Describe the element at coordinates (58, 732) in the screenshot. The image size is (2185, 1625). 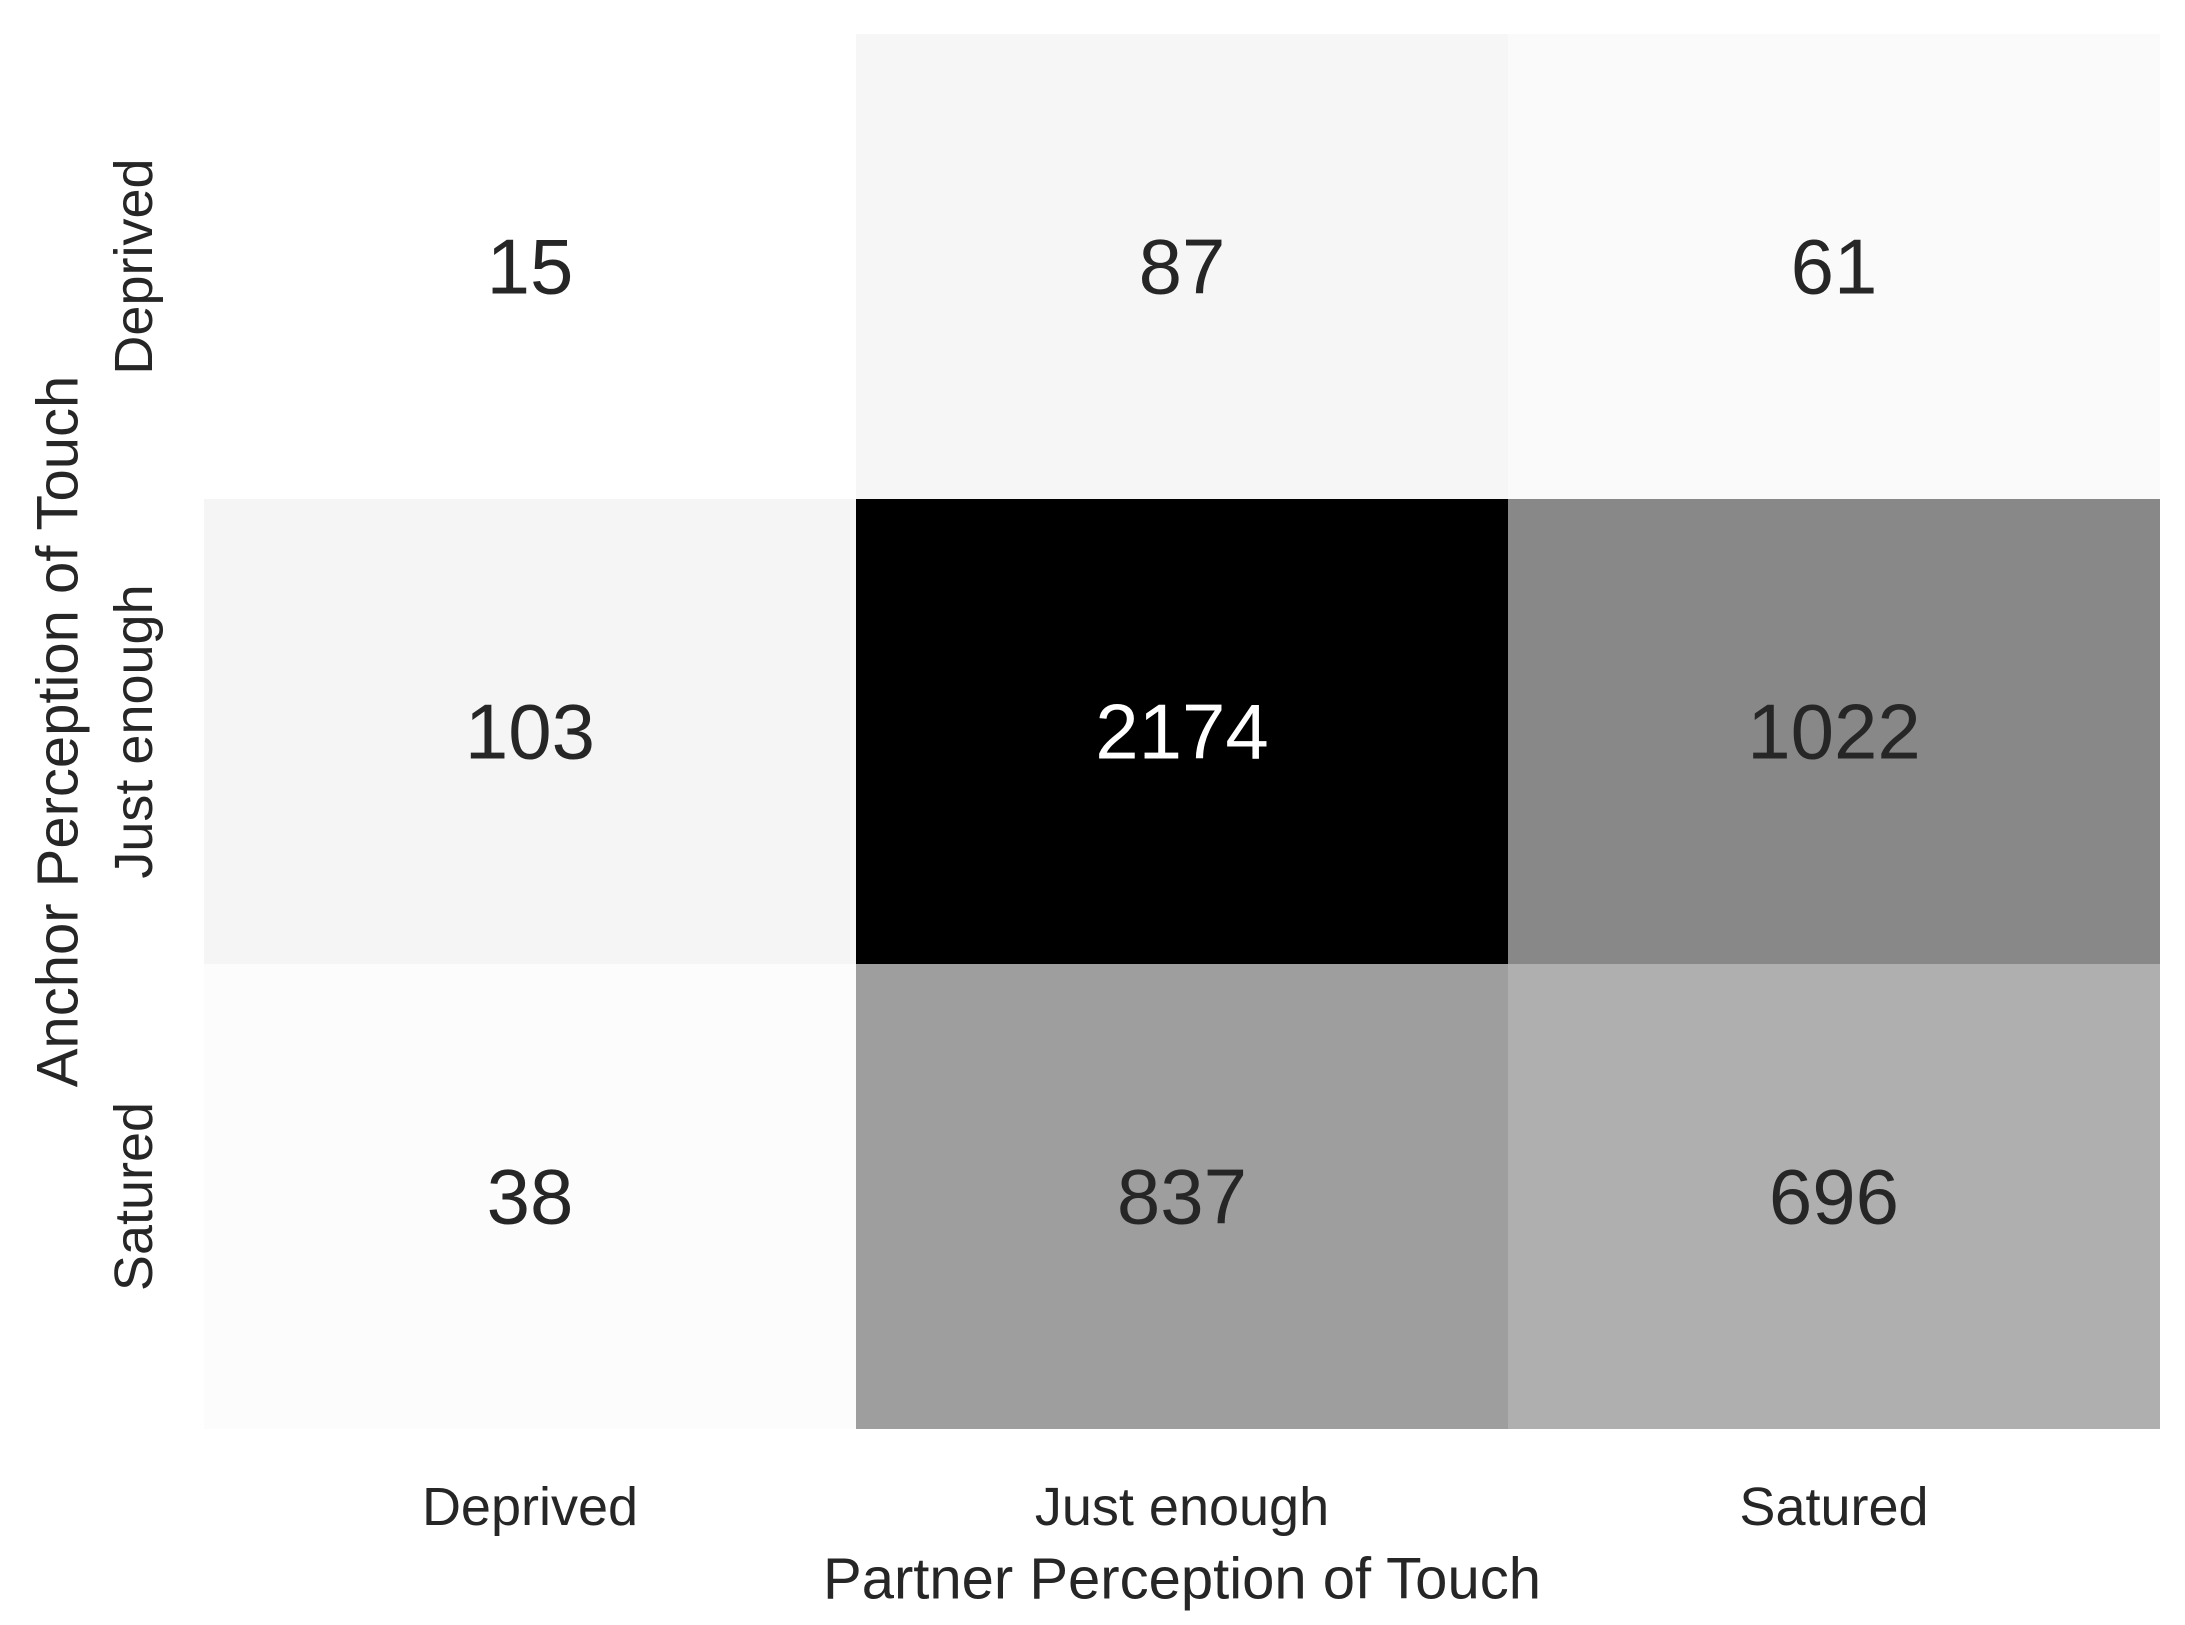
I see `y-axis-label: Anchor Perception of Touch` at that location.